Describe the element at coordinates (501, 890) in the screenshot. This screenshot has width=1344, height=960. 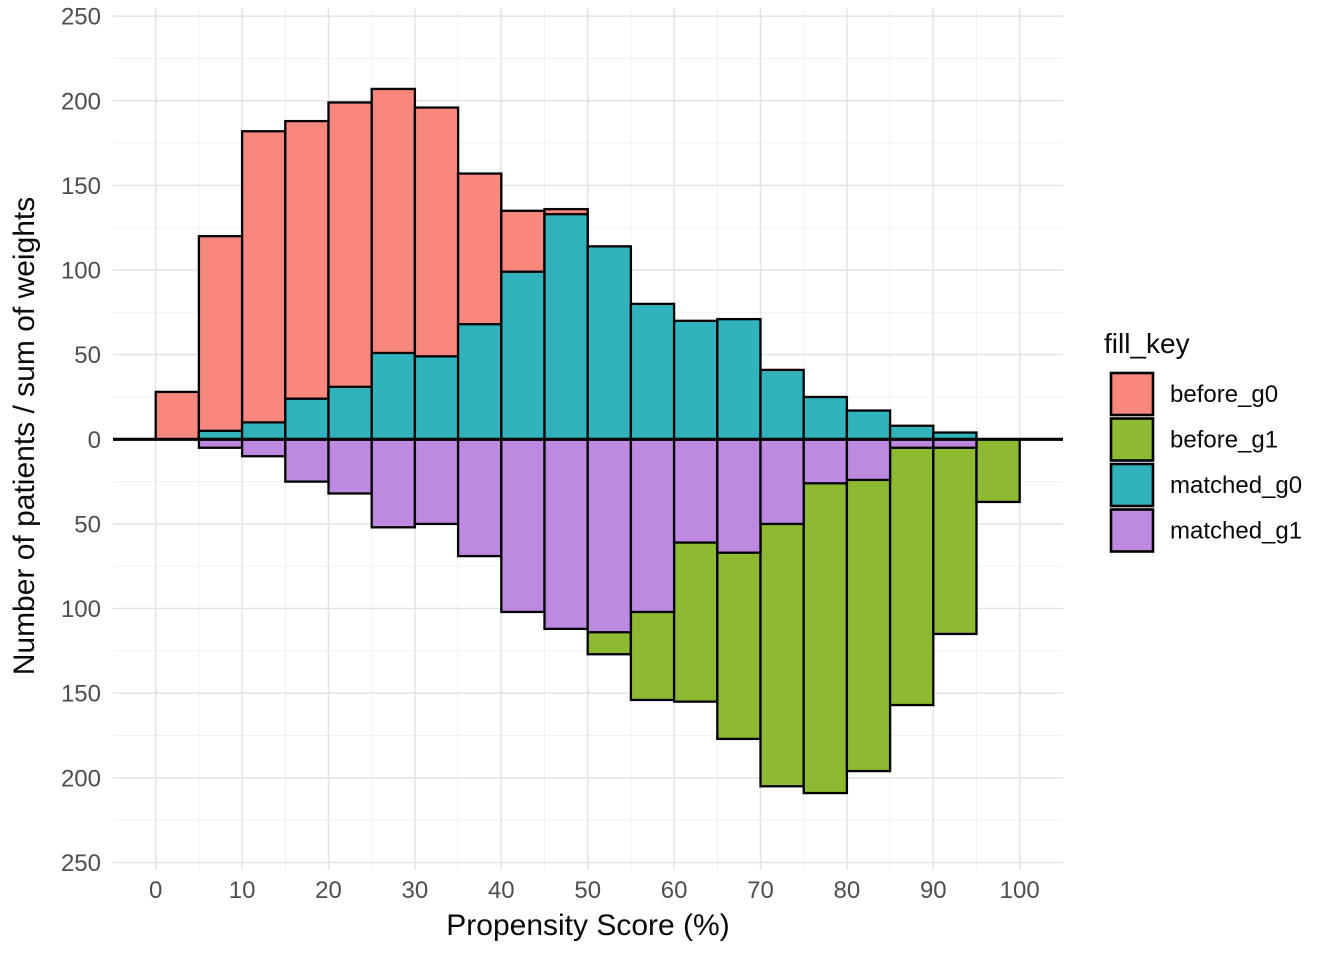
I see `x-tick-label-40: 40` at that location.